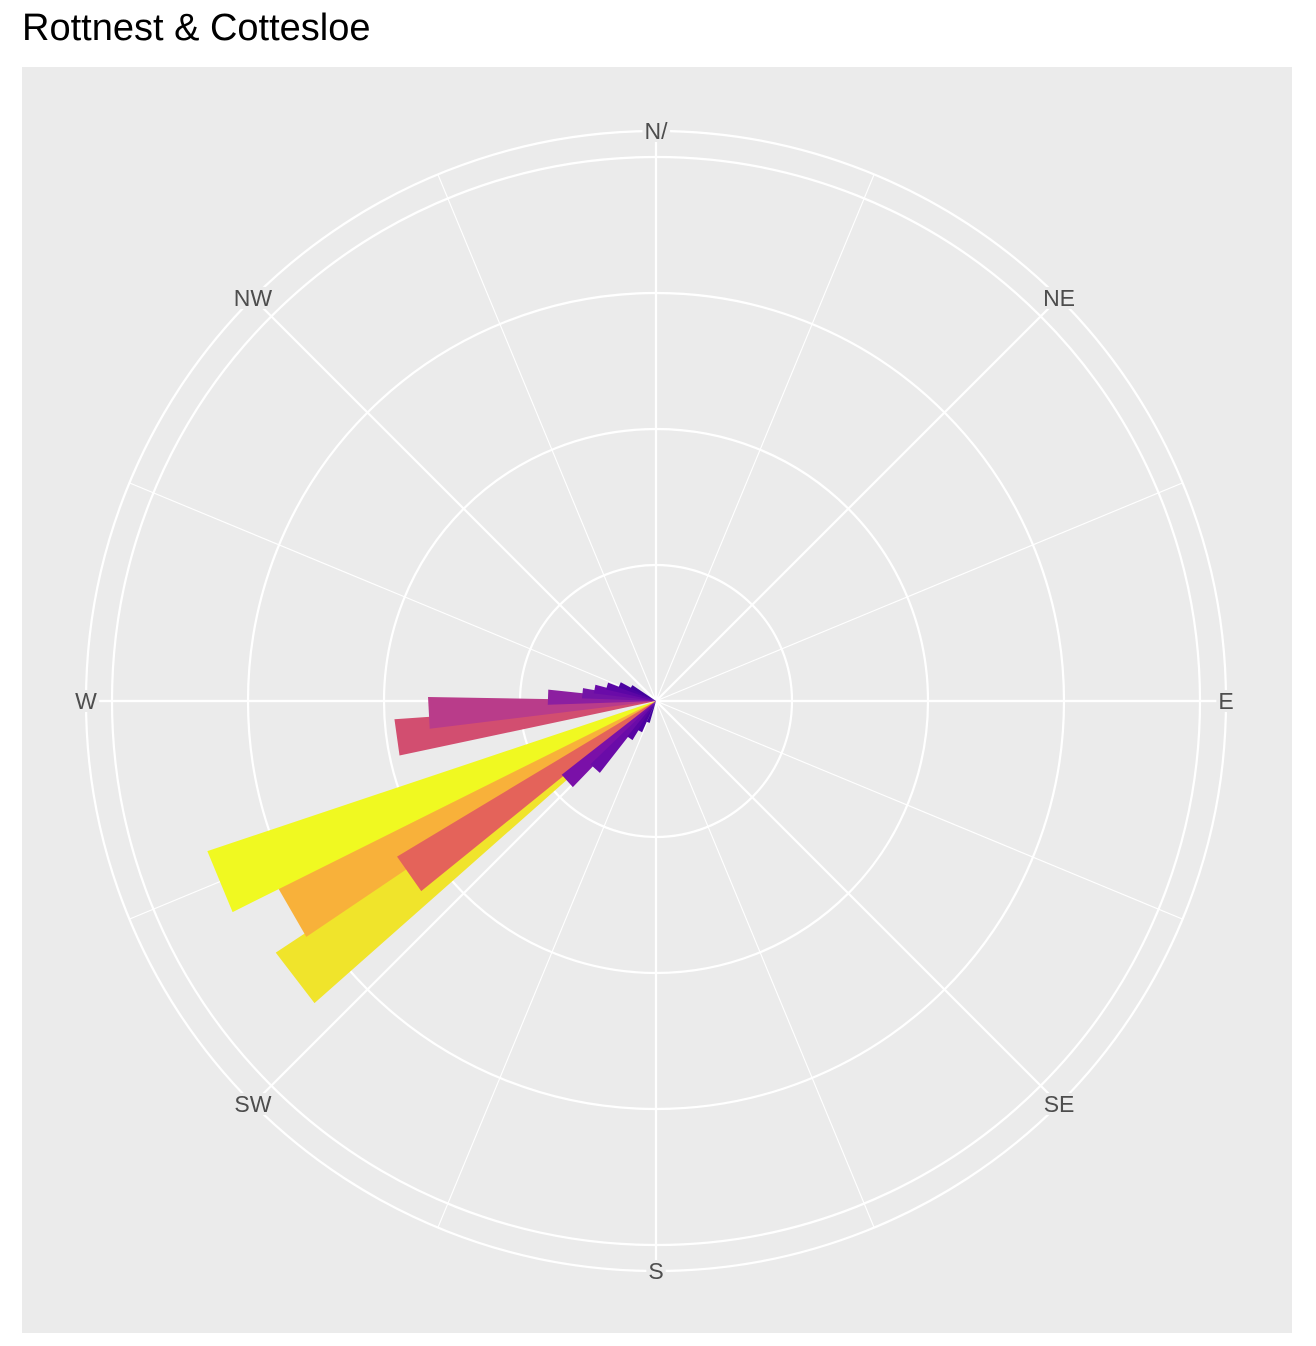 The image size is (1316, 1346). I want to click on direction-label: E, so click(1225, 701).